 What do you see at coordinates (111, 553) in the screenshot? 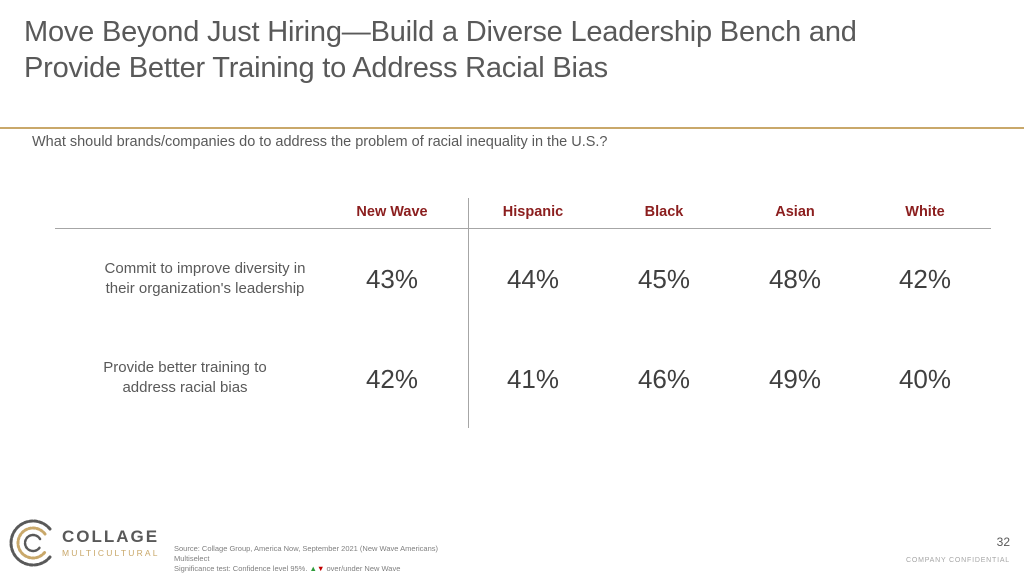
I see `logo-subtitle: MULTICULTURAL` at bounding box center [111, 553].